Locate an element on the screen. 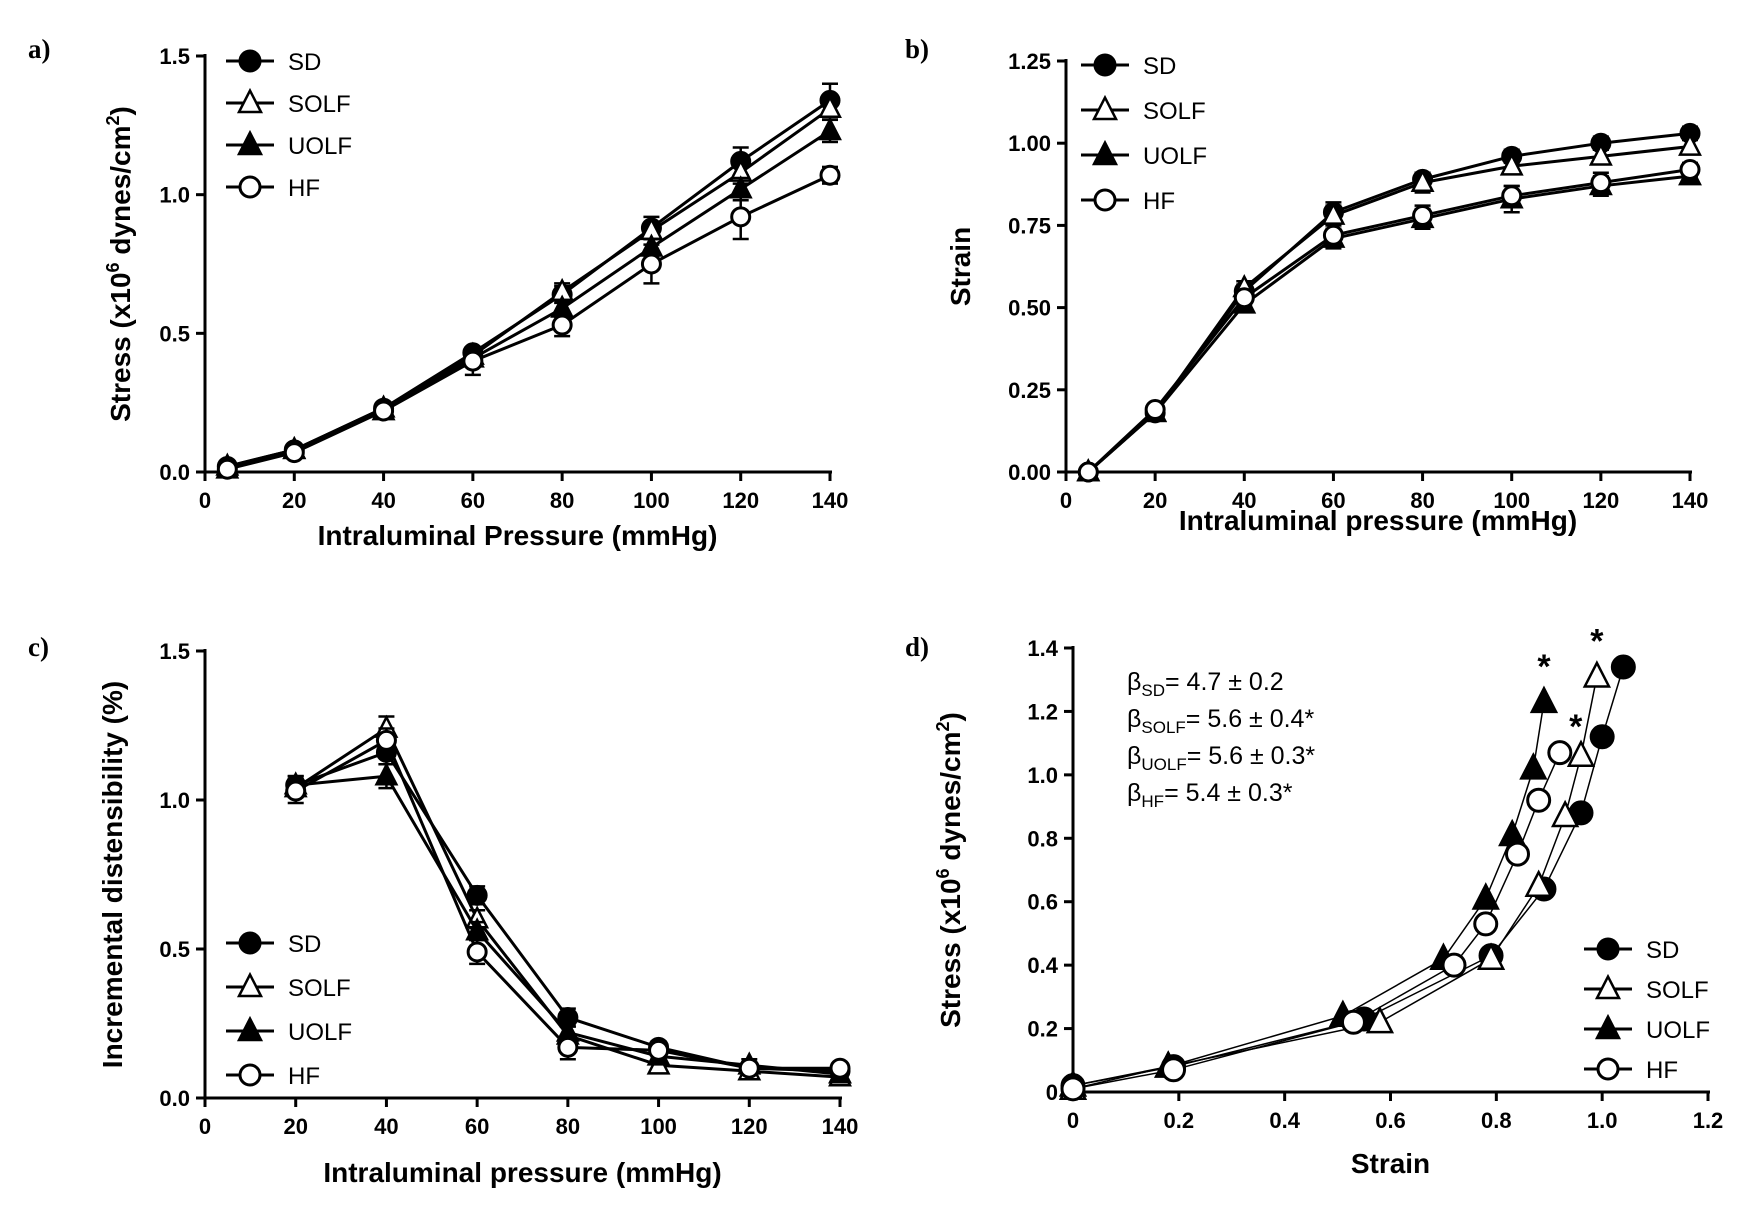 This screenshot has height=1220, width=1753. data-point-sd is located at coordinates (1602, 737).